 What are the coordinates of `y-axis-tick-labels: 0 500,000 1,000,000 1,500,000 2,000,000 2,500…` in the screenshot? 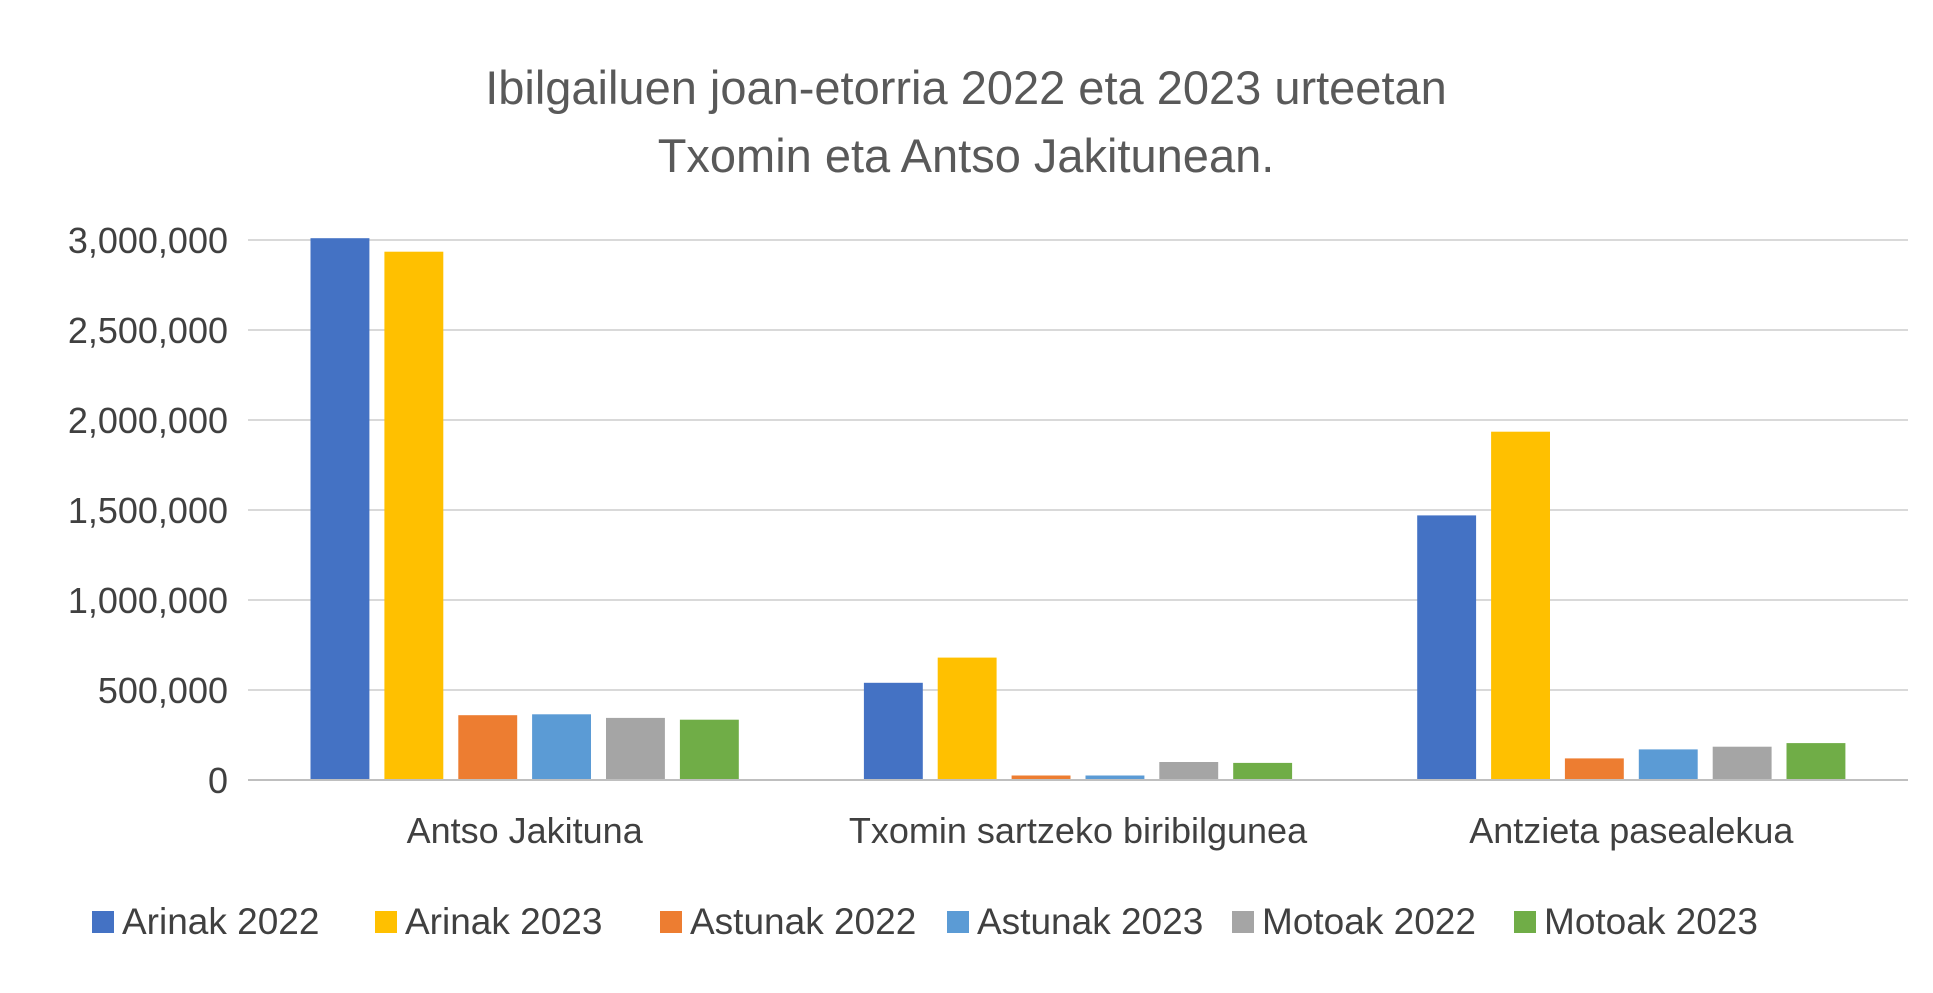 It's located at (148, 510).